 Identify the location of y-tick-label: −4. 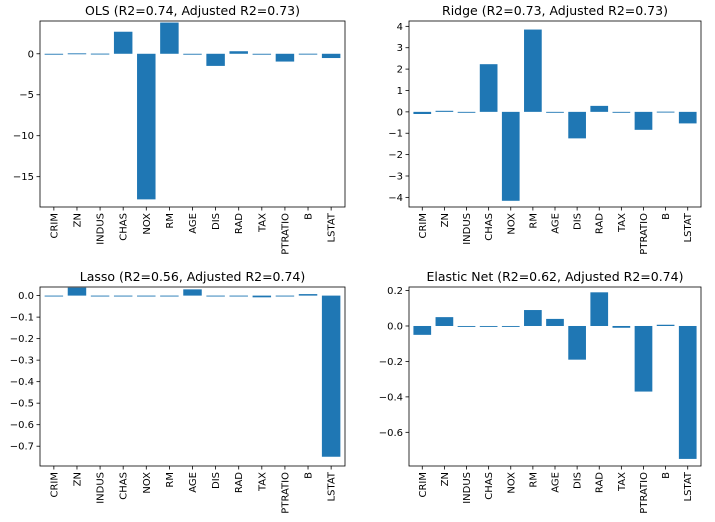
(395, 198).